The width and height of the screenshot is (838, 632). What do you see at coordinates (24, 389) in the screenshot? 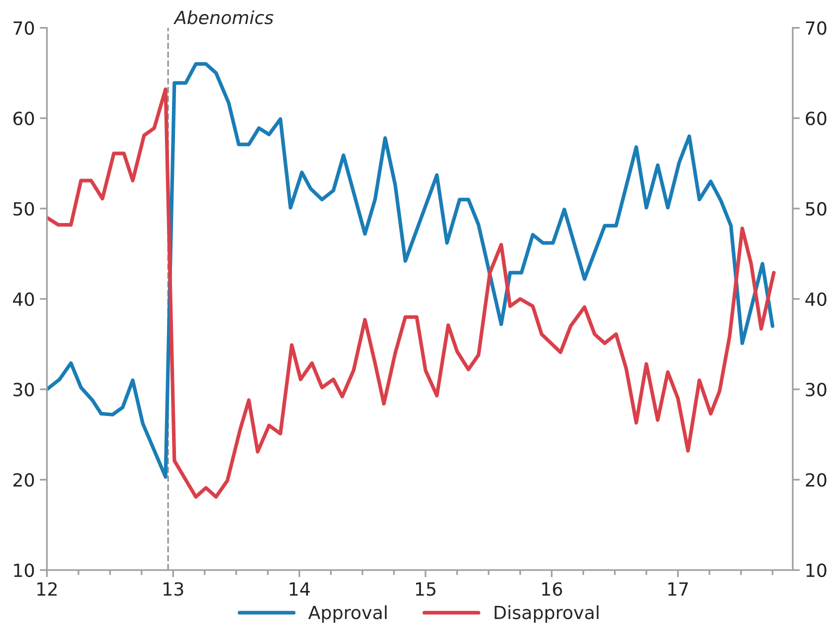
I see `y-tick-label: 30` at bounding box center [24, 389].